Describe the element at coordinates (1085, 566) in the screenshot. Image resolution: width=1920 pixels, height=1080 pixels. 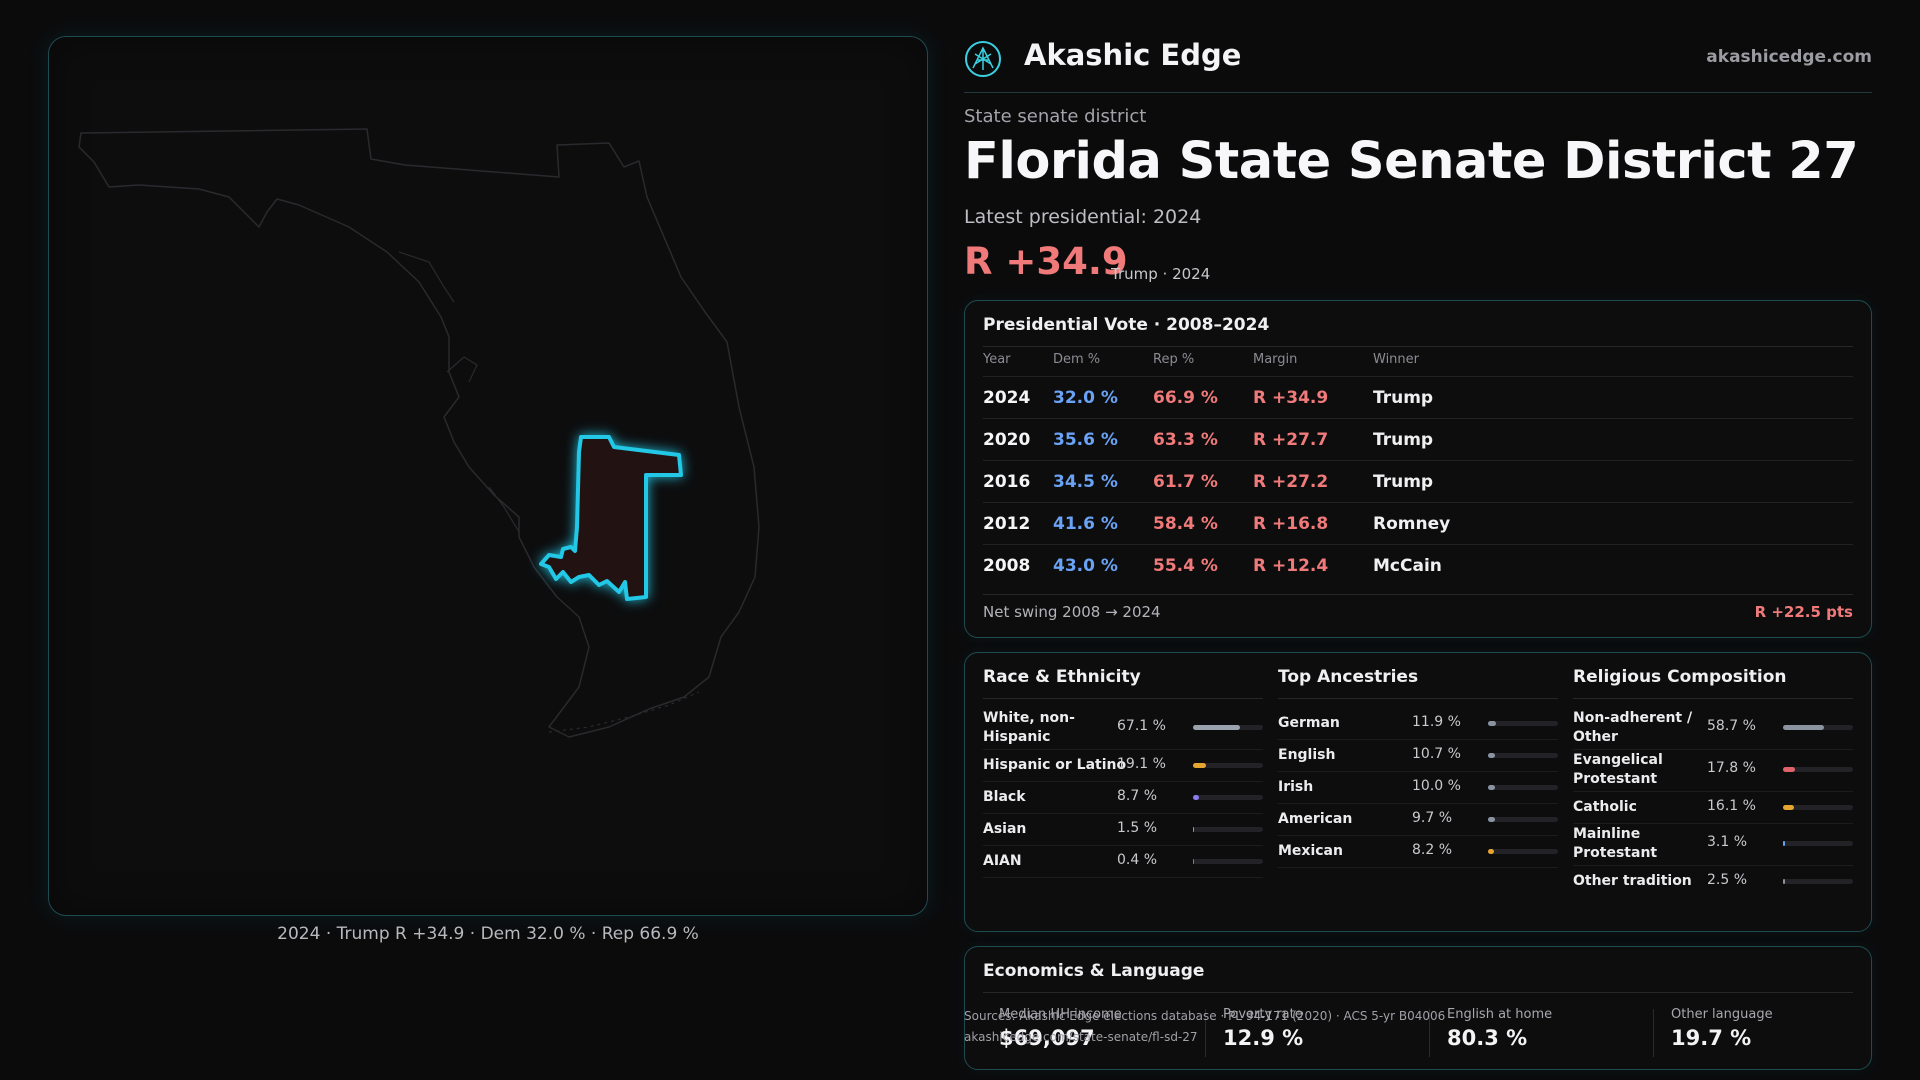
I see `cell-dem: 43.0 %` at that location.